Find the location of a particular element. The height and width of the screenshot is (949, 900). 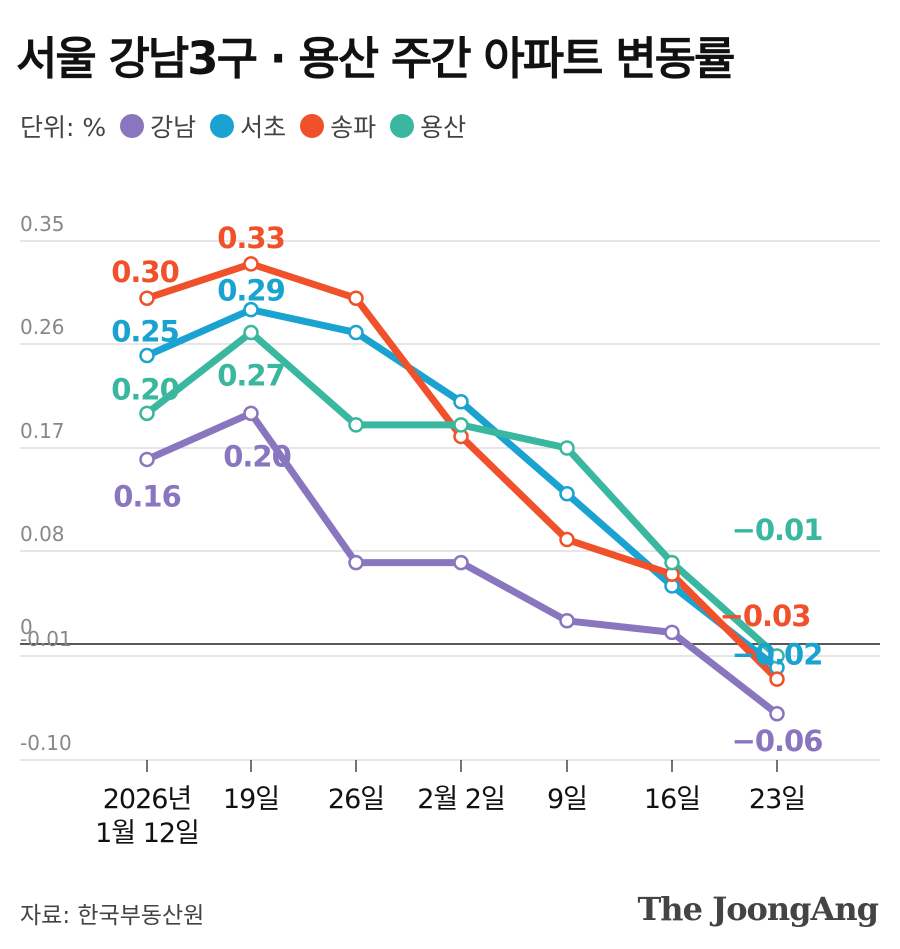

legend-label-gangnam: 강남 is located at coordinates (173, 127).